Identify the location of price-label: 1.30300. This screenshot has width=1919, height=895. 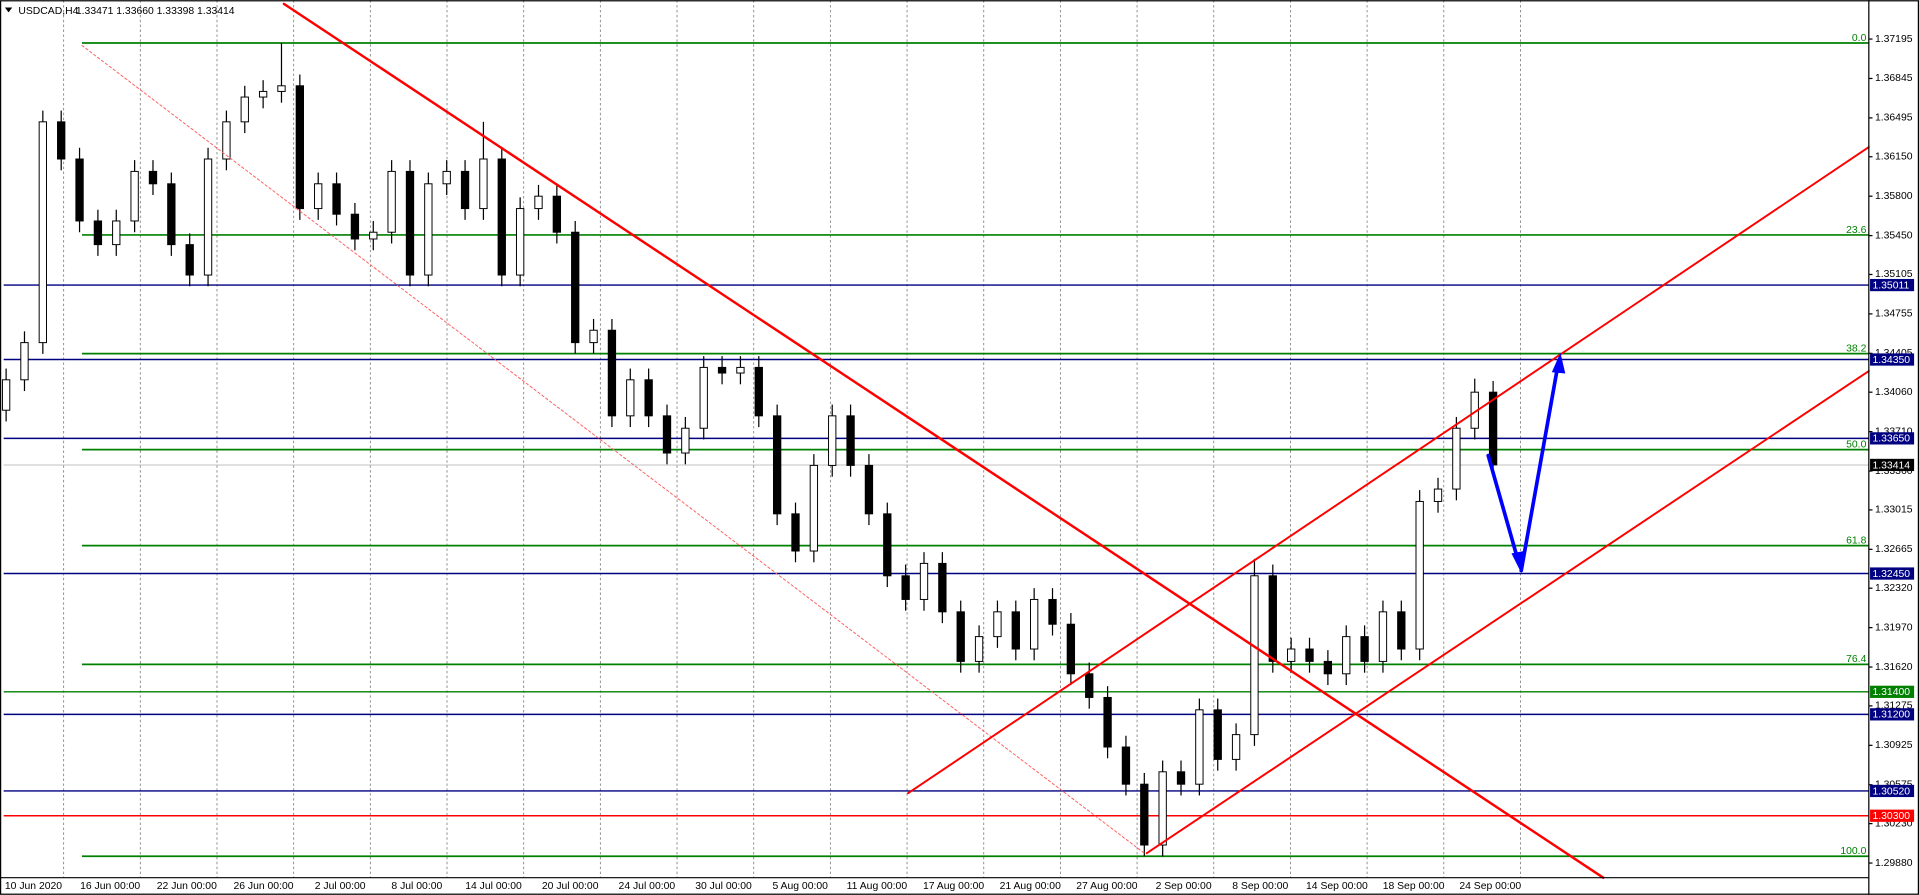
(1891, 816).